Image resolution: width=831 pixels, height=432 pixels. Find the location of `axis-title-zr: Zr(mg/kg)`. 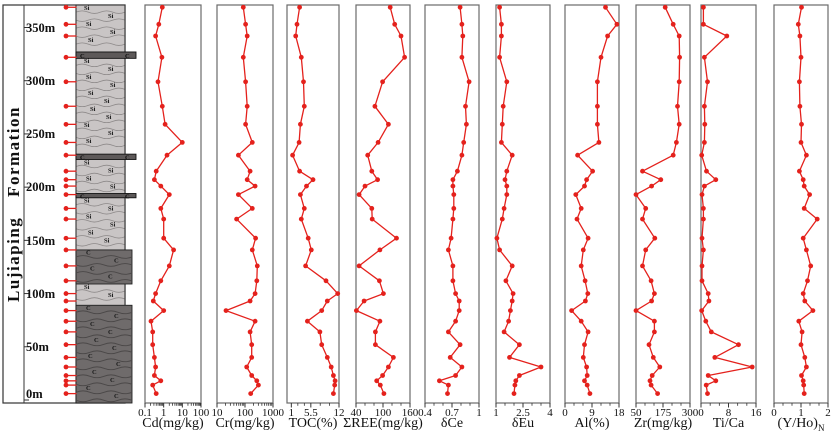

axis-title-zr: Zr(mg/kg) is located at coordinates (663, 423).